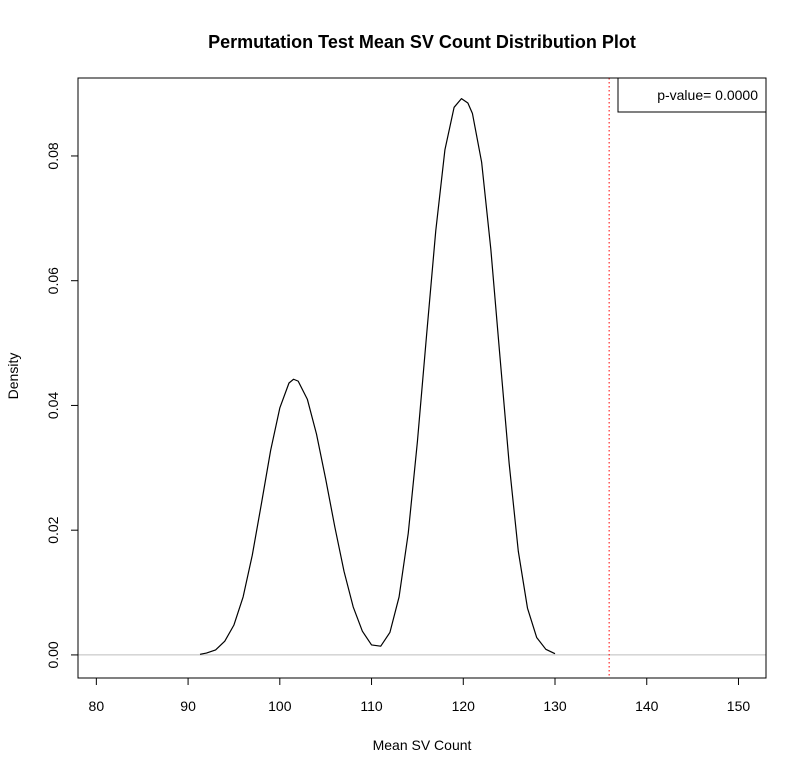 The height and width of the screenshot is (775, 806). I want to click on x-tick-label: 130, so click(555, 706).